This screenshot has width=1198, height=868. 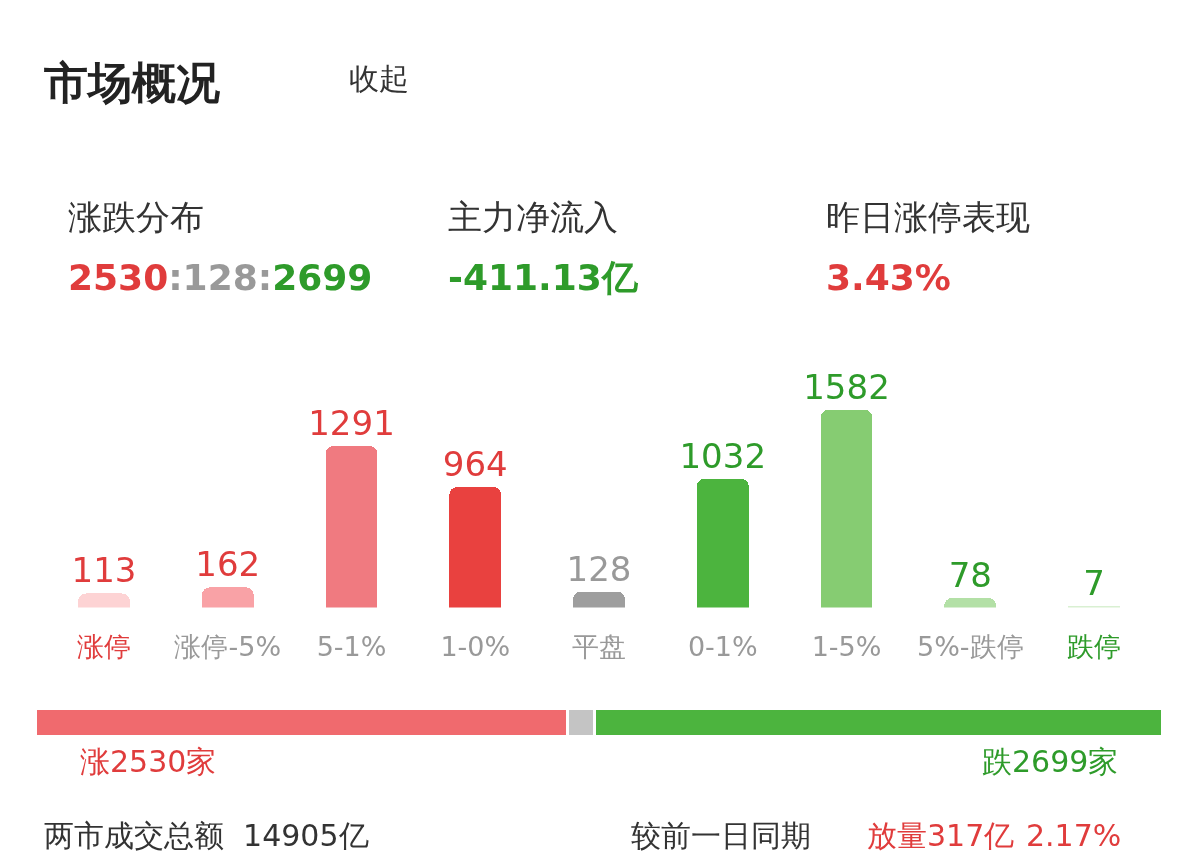 I want to click on data-label: 113, so click(x=104, y=570).